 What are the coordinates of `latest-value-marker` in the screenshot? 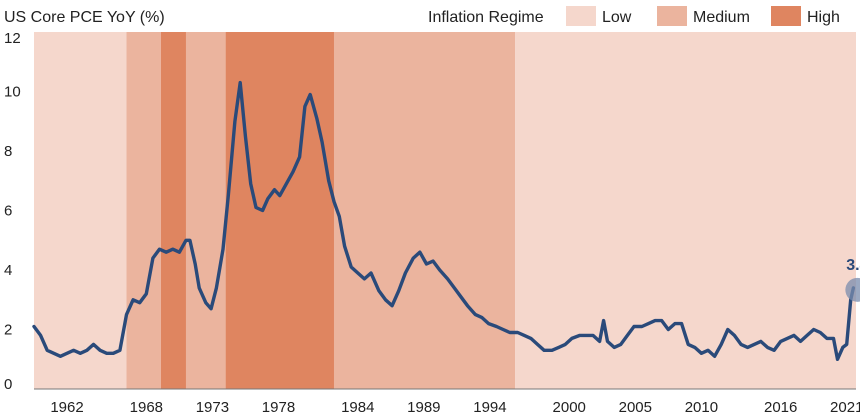 It's located at (852, 289).